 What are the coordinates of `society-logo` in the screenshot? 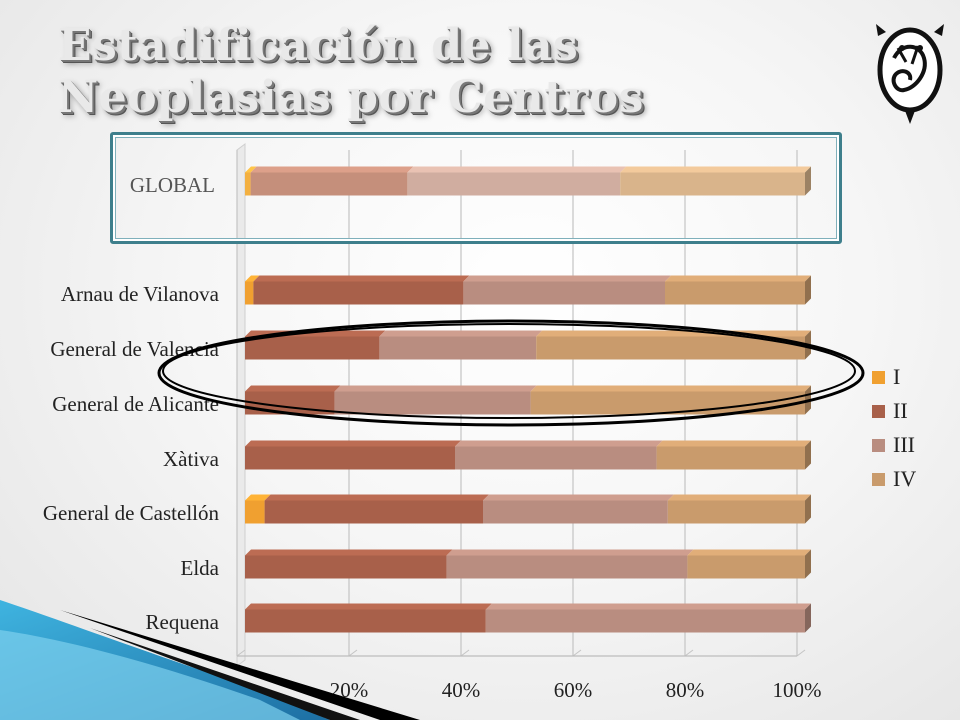 It's located at (910, 74).